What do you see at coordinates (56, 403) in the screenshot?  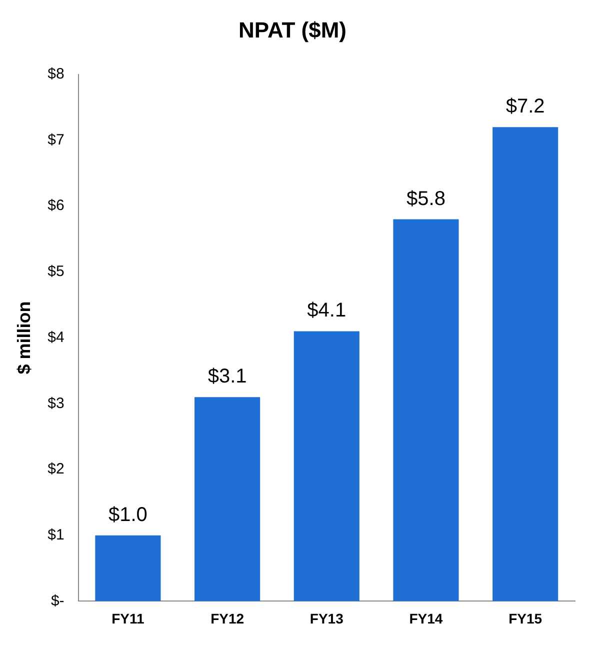 I see `y-tick-label: $3` at bounding box center [56, 403].